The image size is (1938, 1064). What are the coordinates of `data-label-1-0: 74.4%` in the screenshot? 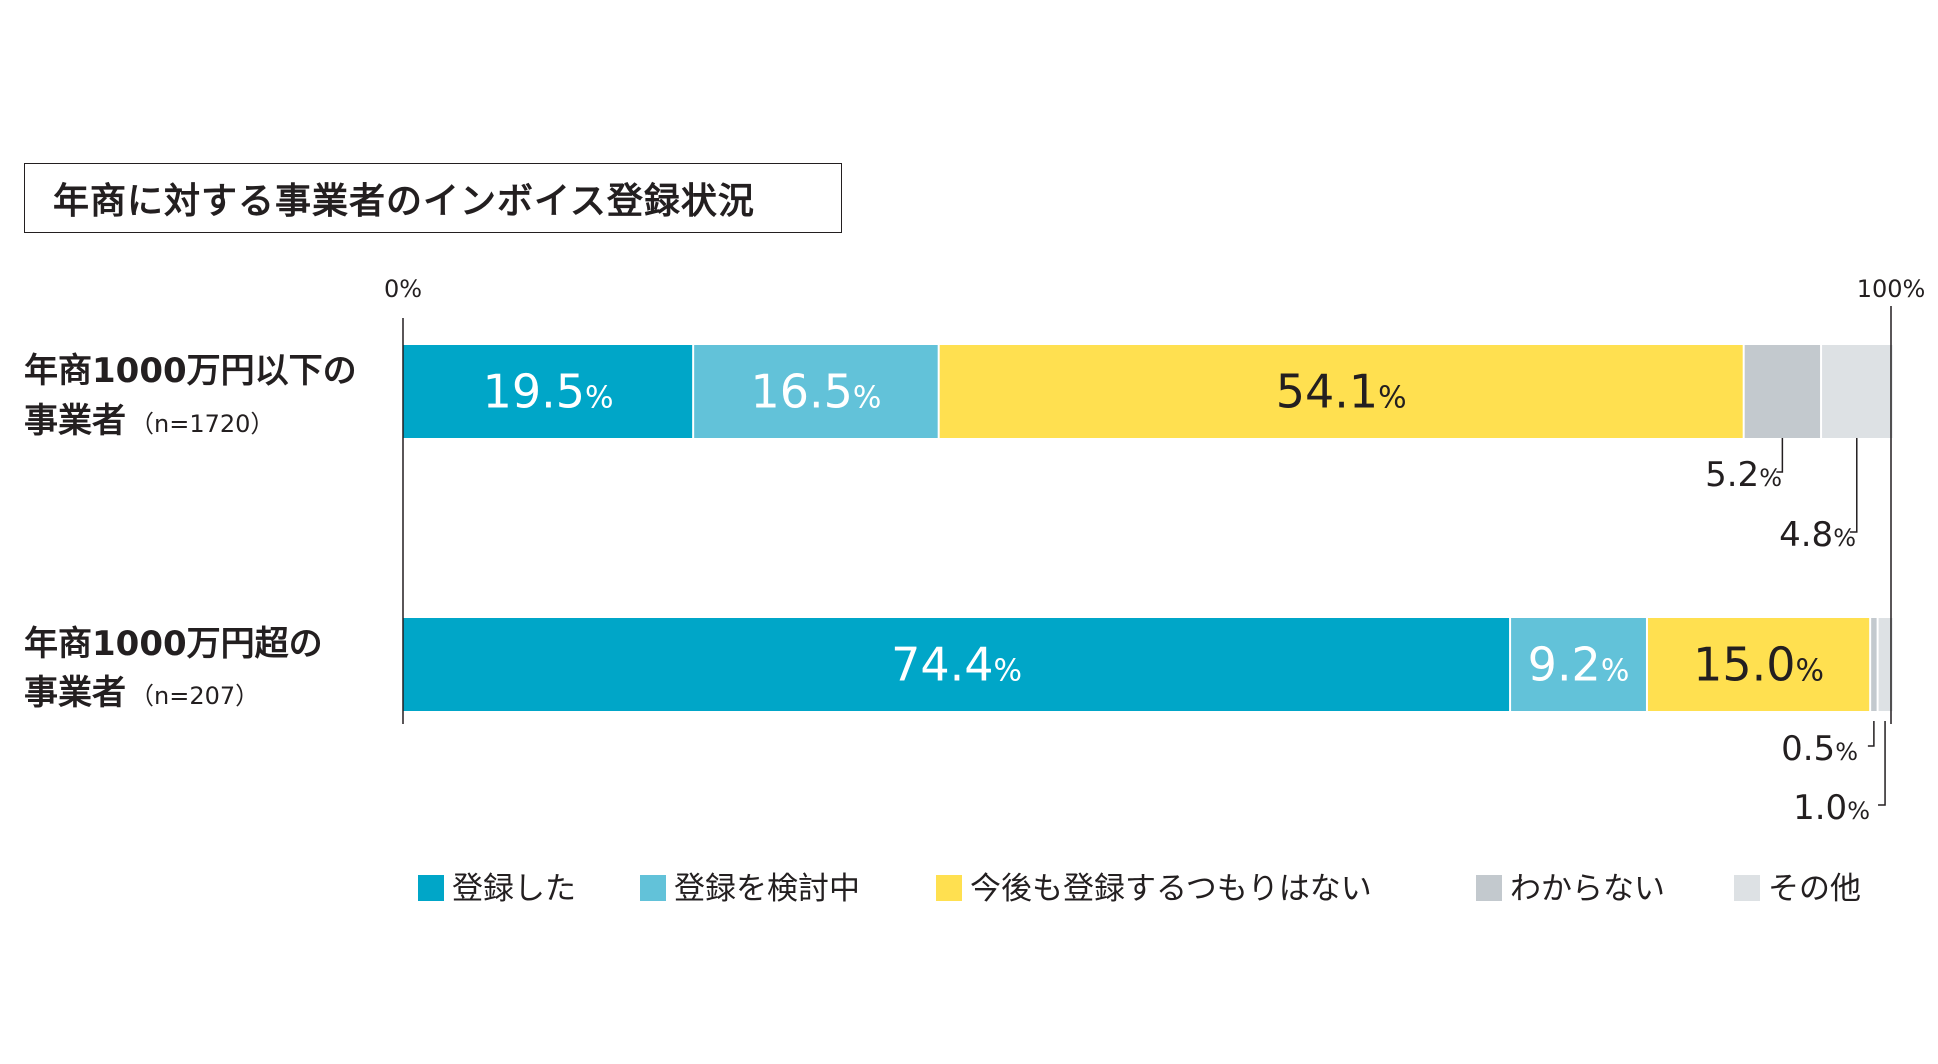 It's located at (956, 665).